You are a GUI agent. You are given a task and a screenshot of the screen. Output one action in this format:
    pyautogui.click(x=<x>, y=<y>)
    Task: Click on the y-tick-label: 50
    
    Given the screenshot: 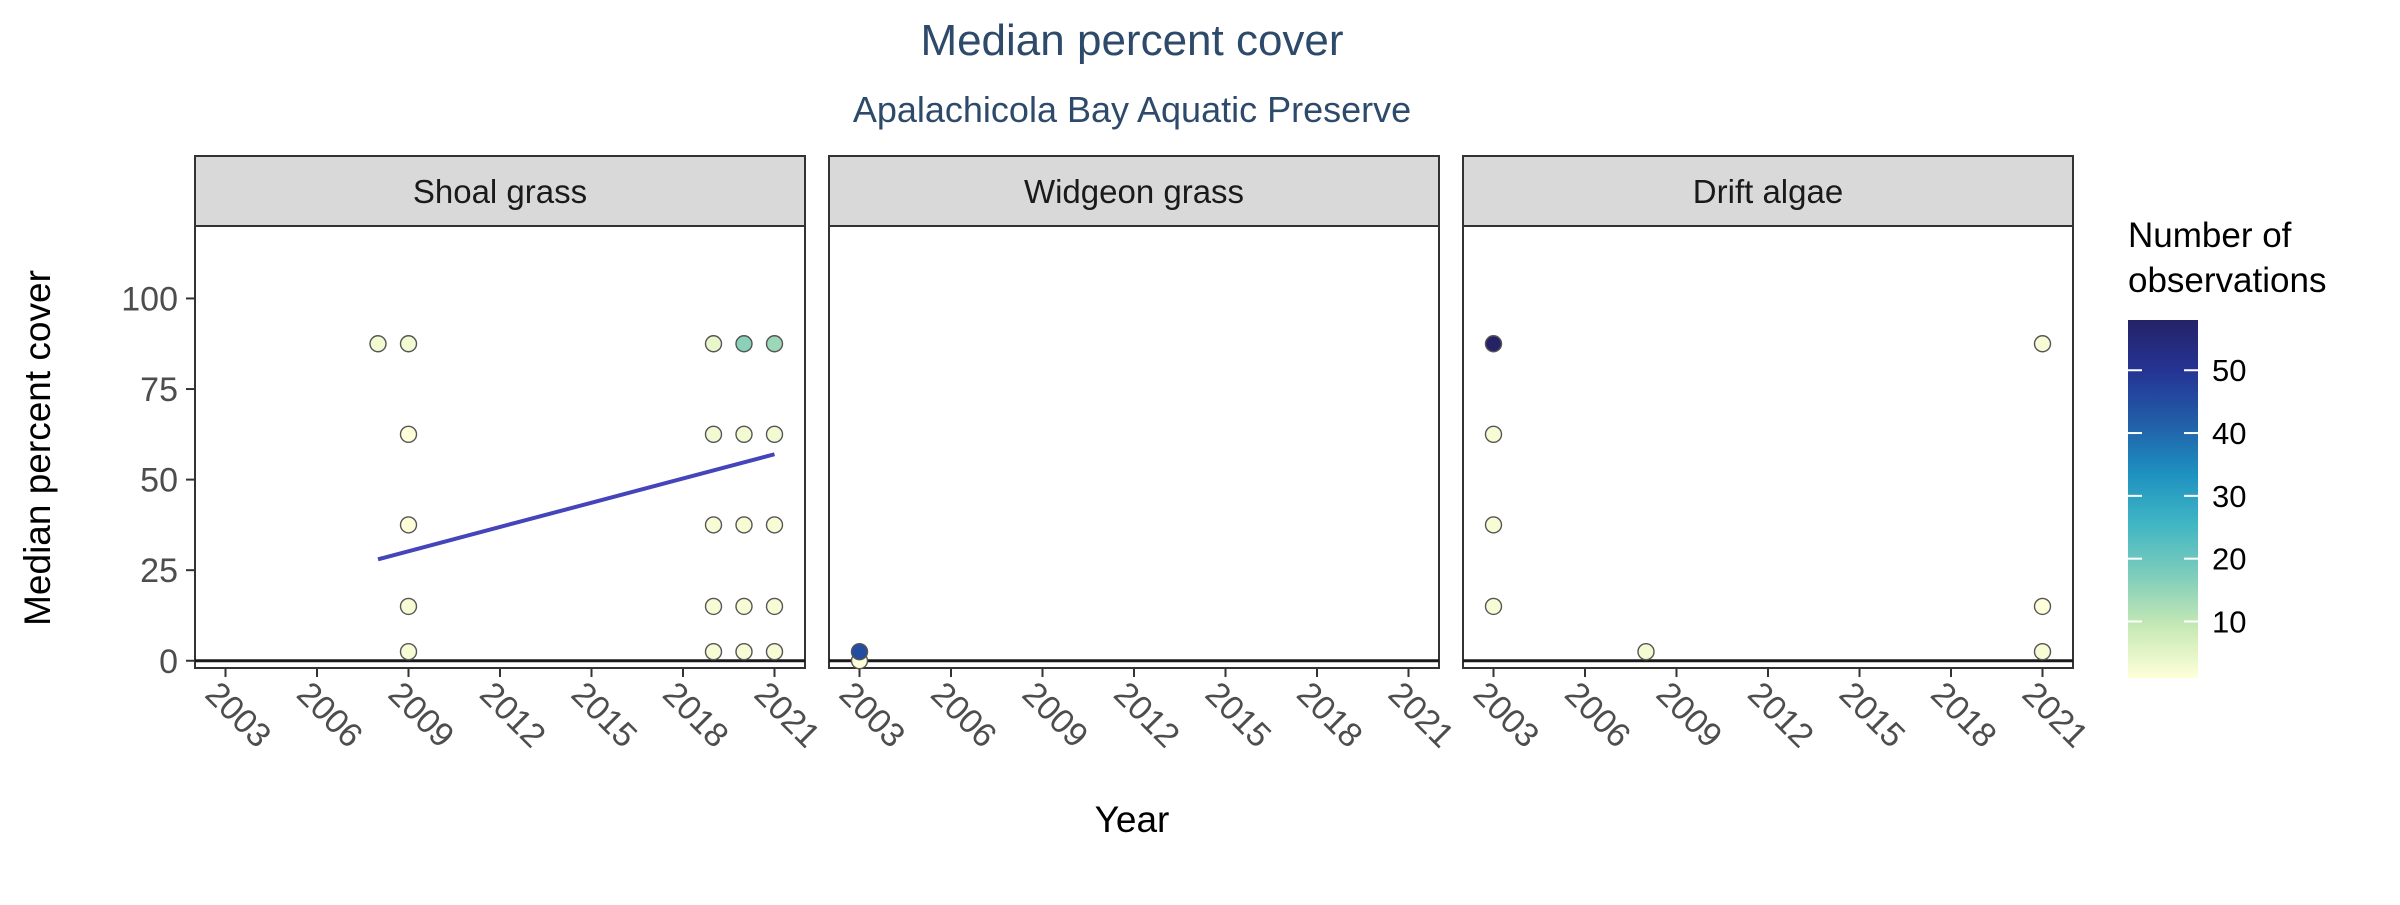 What is the action you would take?
    pyautogui.click(x=159, y=481)
    